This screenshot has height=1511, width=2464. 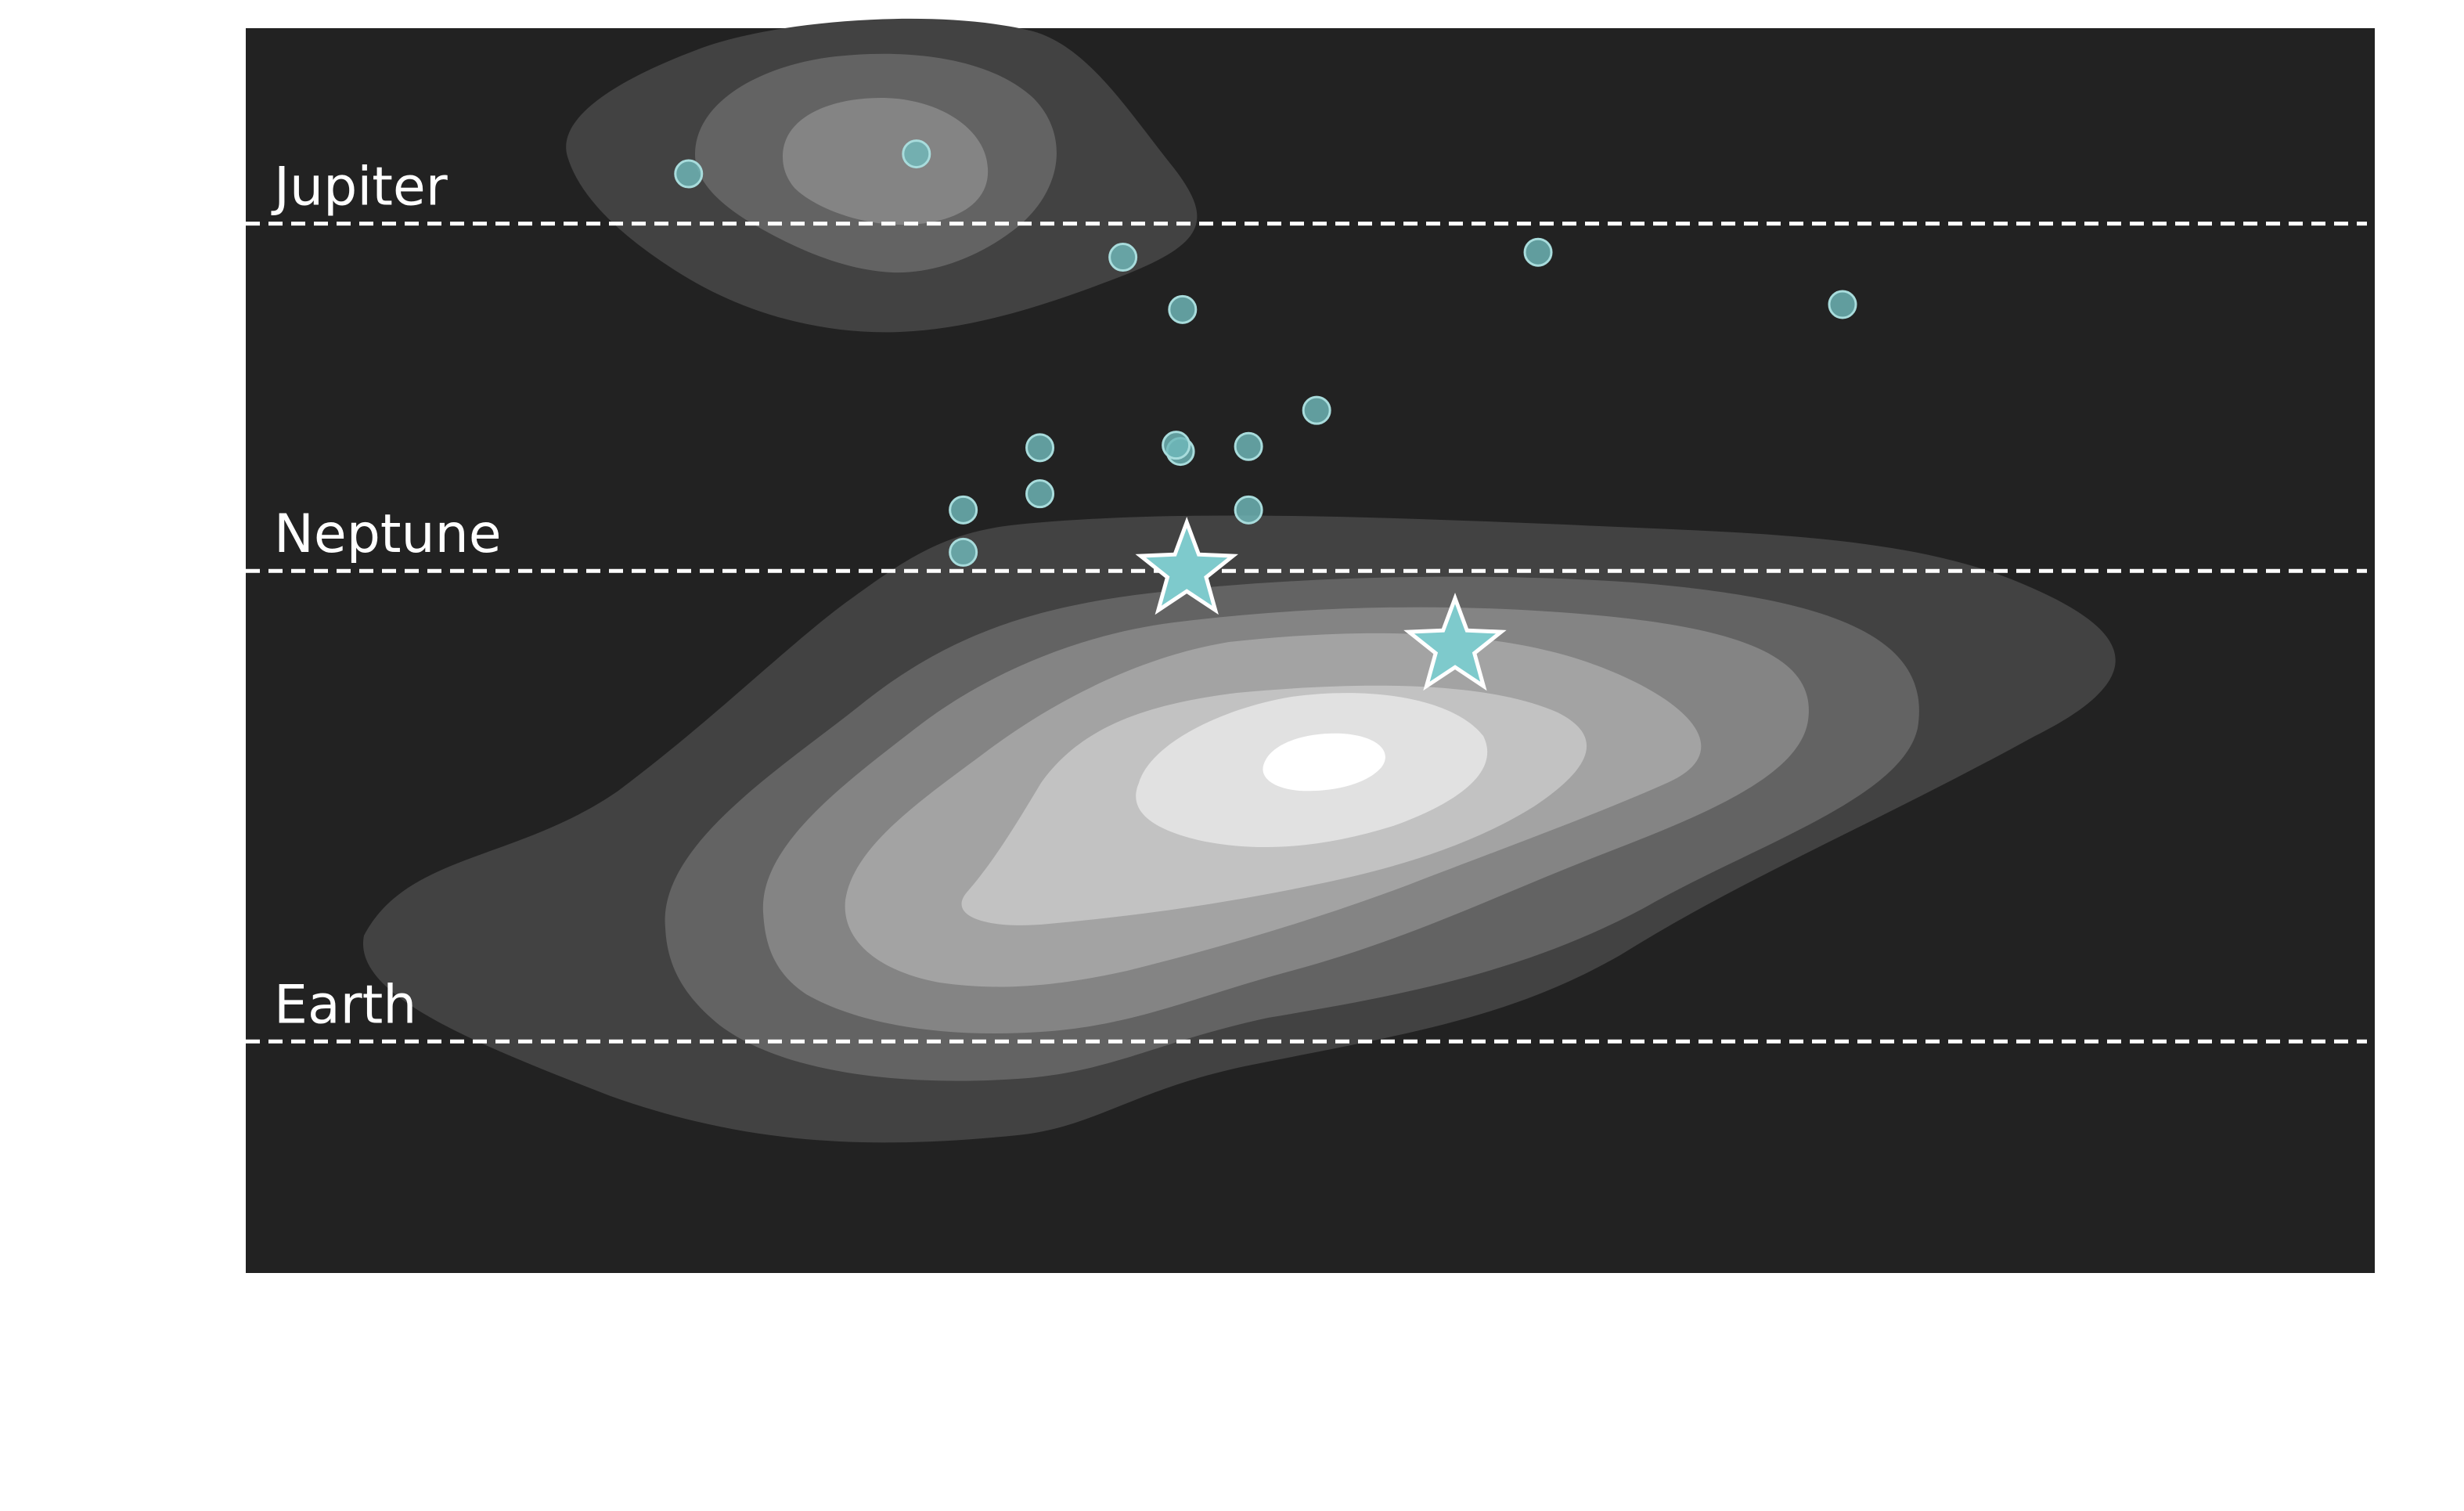 I want to click on reference-label-neptune: Neptune, so click(x=388, y=534).